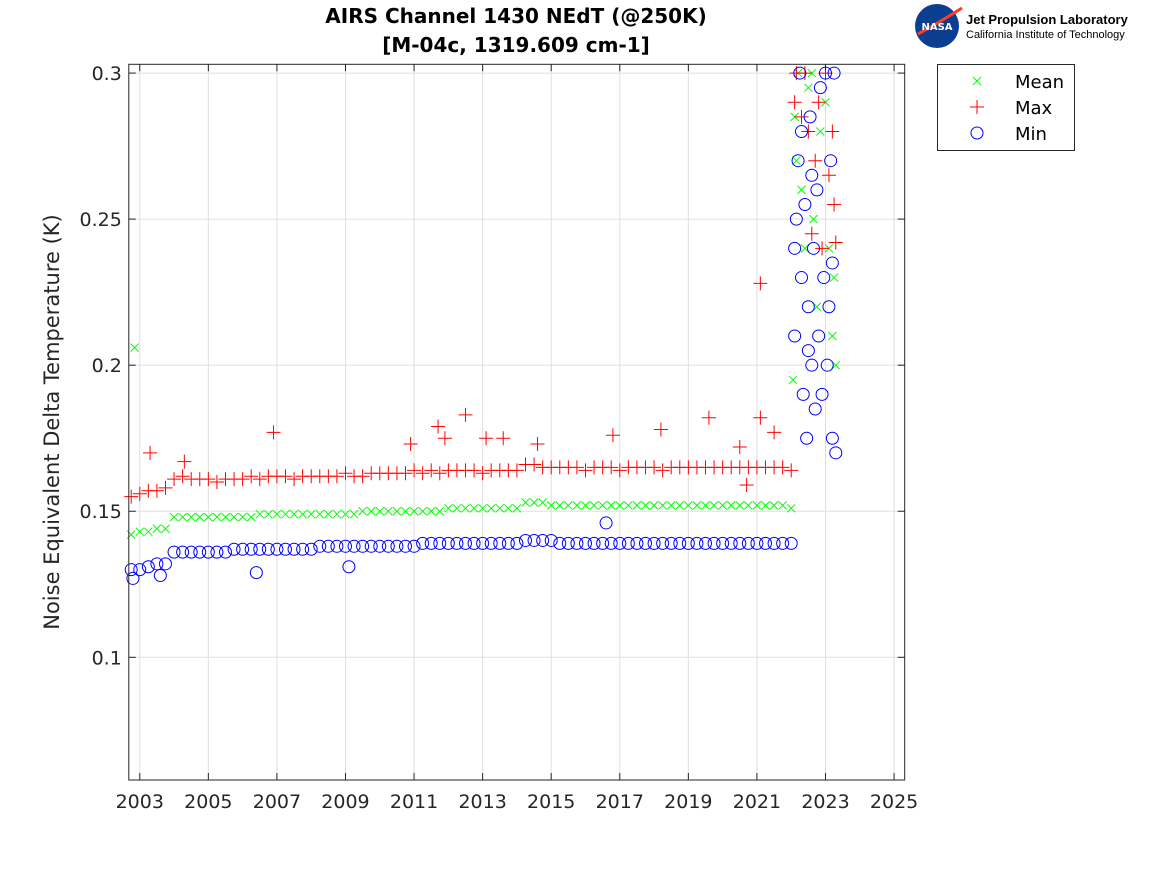 The image size is (1167, 879). Describe the element at coordinates (1034, 108) in the screenshot. I see `legend-label-max: Max` at that location.